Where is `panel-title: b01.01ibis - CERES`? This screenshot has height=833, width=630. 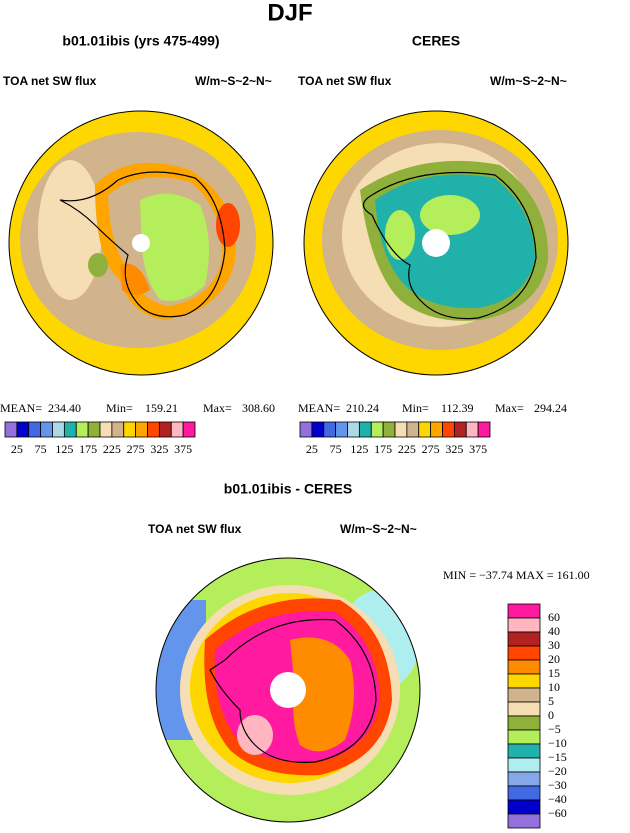 panel-title: b01.01ibis - CERES is located at coordinates (288, 489).